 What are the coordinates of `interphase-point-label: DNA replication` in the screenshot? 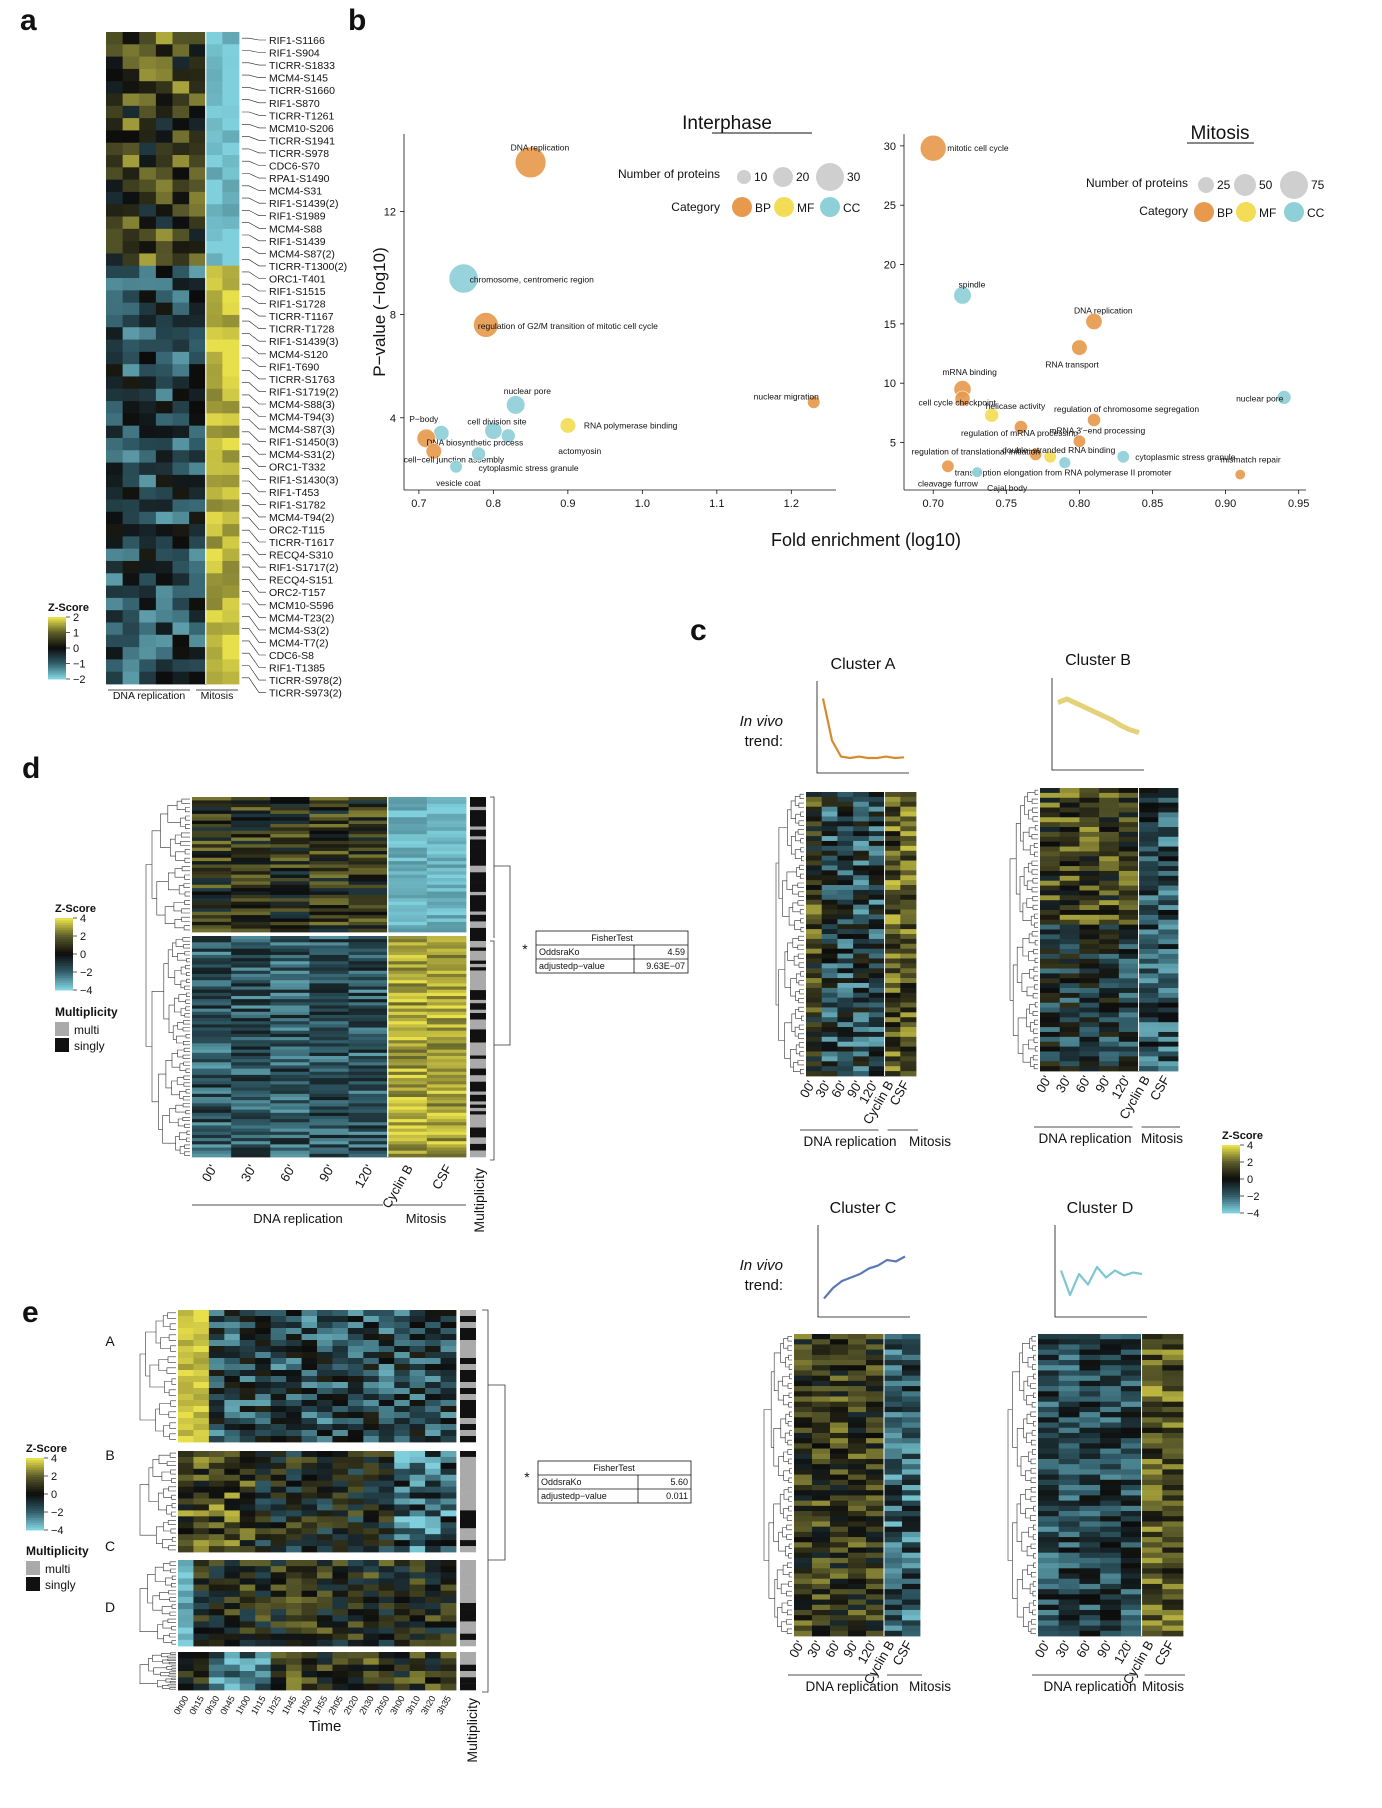 It's located at (540, 147).